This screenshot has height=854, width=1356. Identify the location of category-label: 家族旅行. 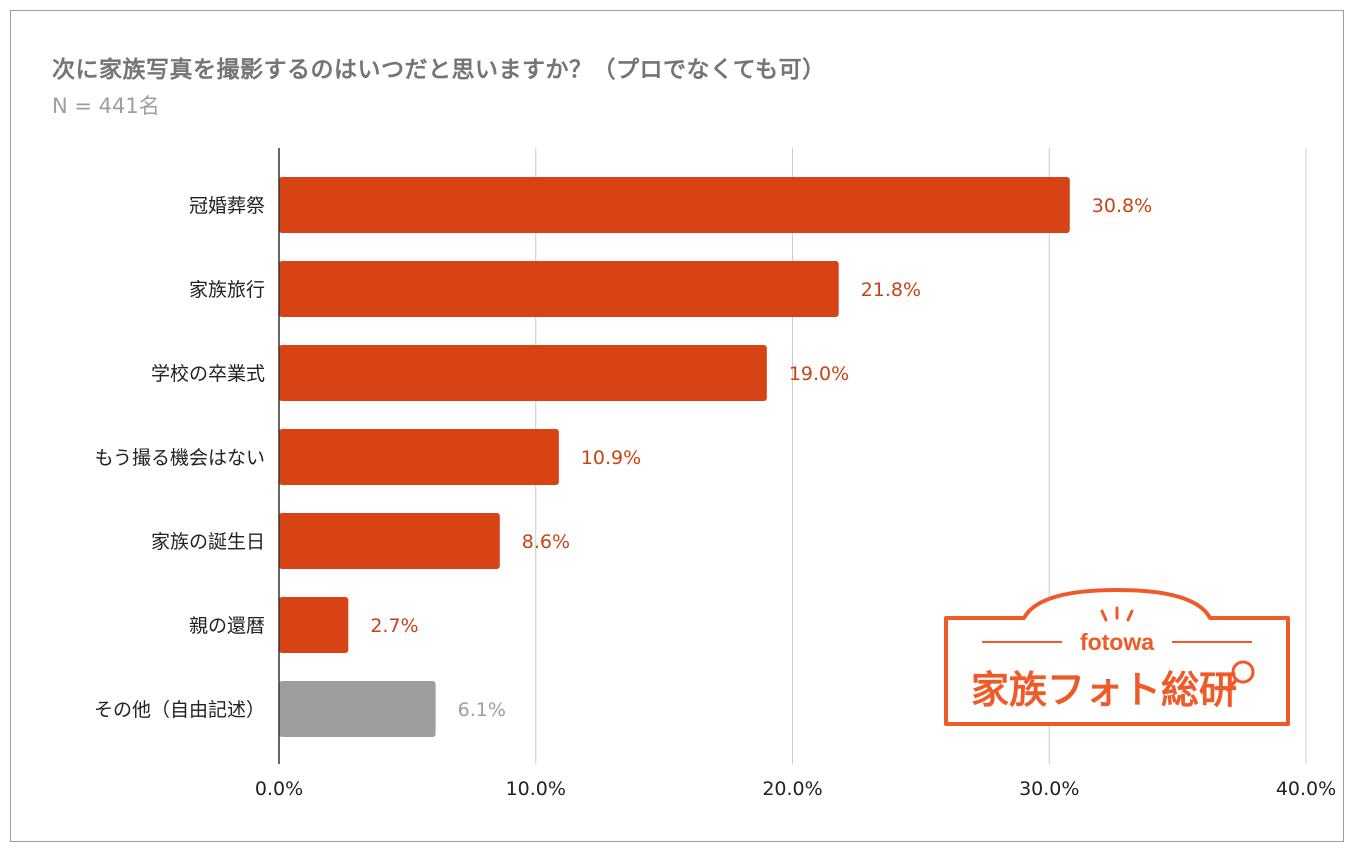
(227, 290).